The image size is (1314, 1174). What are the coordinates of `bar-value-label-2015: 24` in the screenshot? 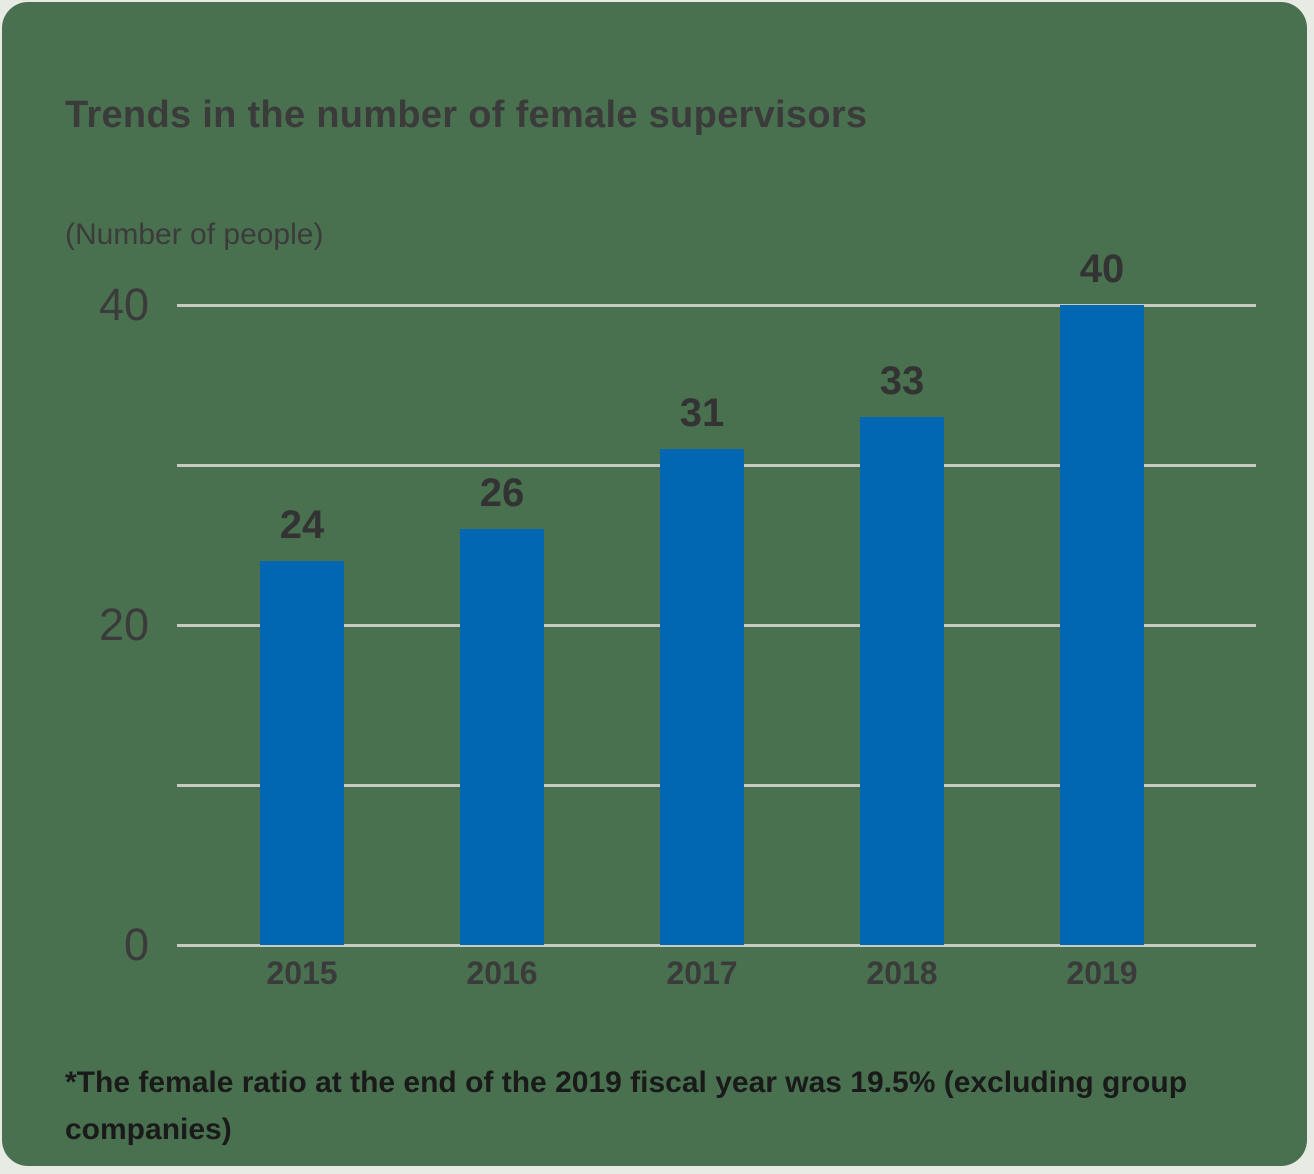 It's located at (302, 525).